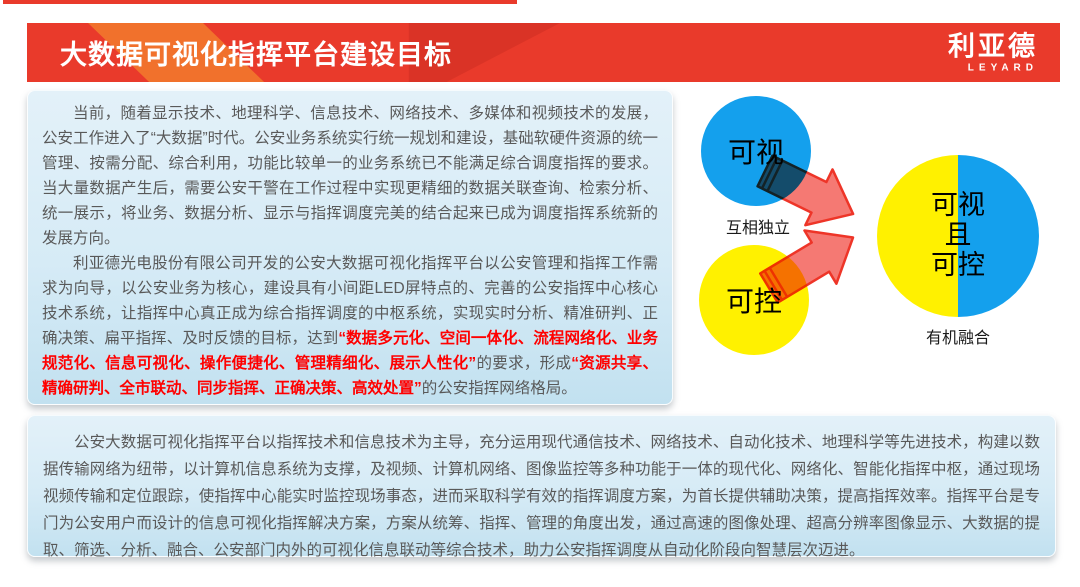  I want to click on merged-circle: 可视且可控, so click(958, 236).